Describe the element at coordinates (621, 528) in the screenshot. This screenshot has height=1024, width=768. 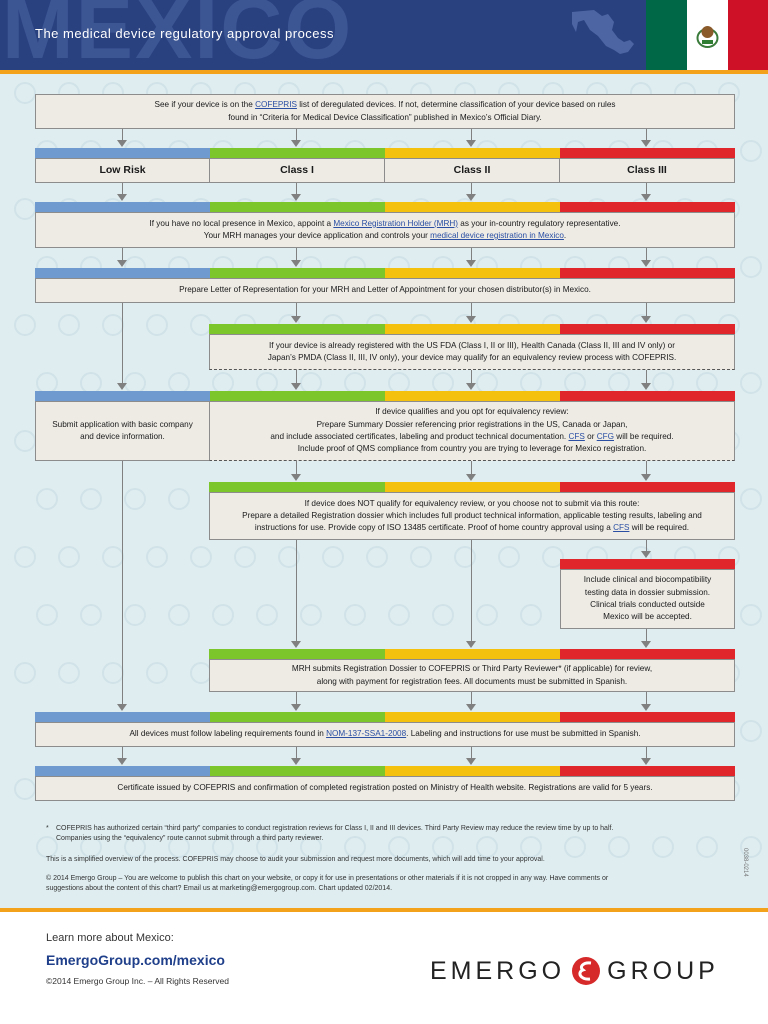
I see `cfs-link-2: CFS` at that location.